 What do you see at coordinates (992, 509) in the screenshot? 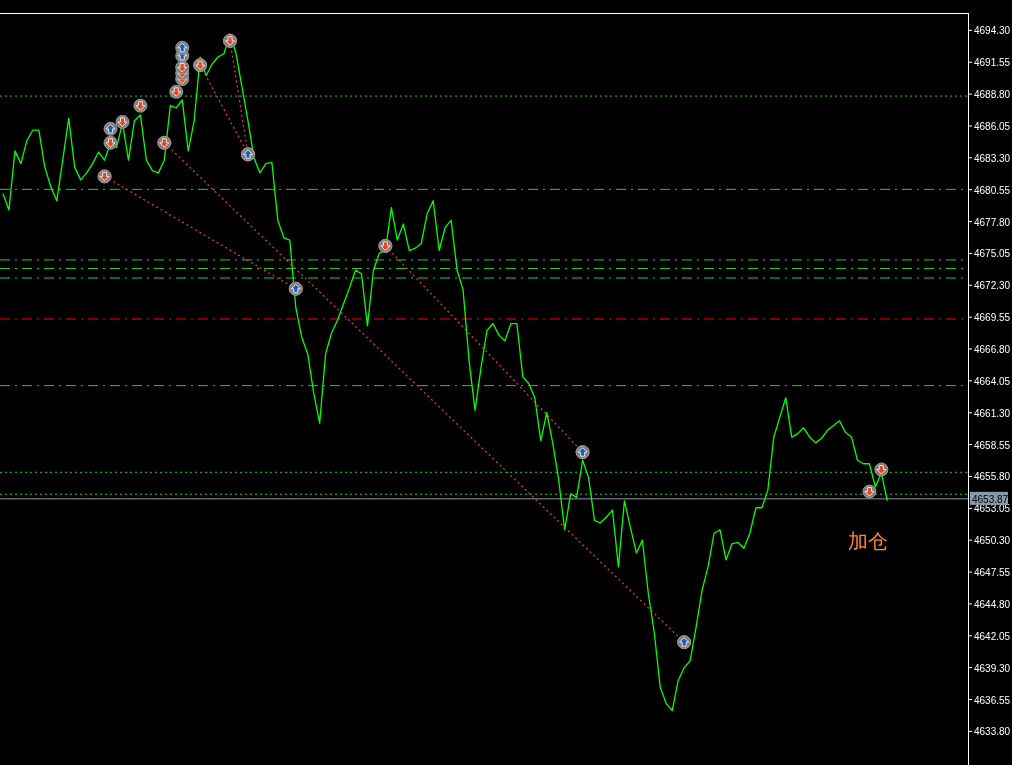
I see `y-tick-label: 4653.05` at bounding box center [992, 509].